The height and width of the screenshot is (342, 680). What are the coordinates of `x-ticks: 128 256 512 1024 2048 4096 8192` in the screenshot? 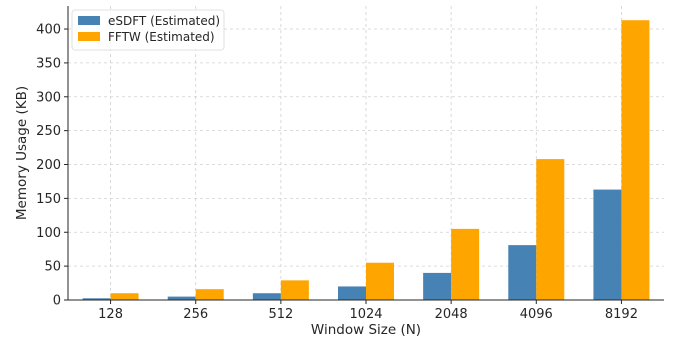 It's located at (368, 311).